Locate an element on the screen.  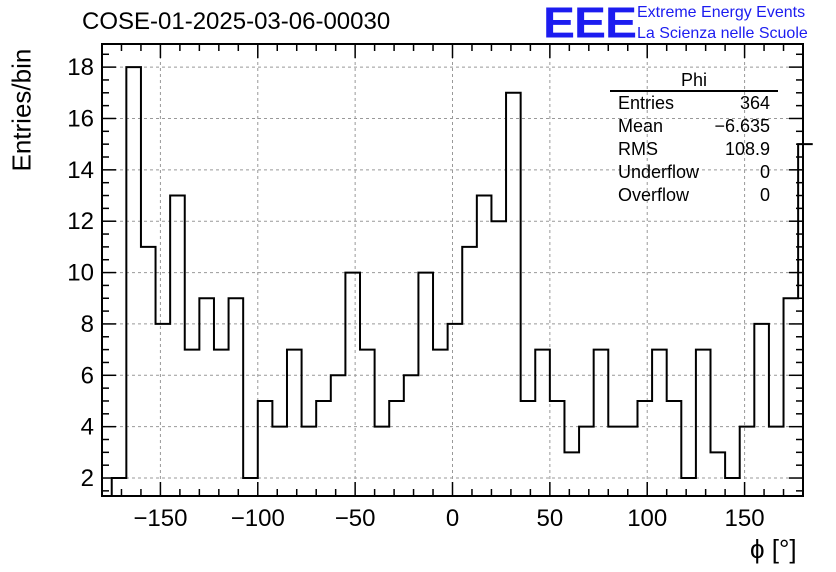
y-tick-label: 10 is located at coordinates (80, 273).